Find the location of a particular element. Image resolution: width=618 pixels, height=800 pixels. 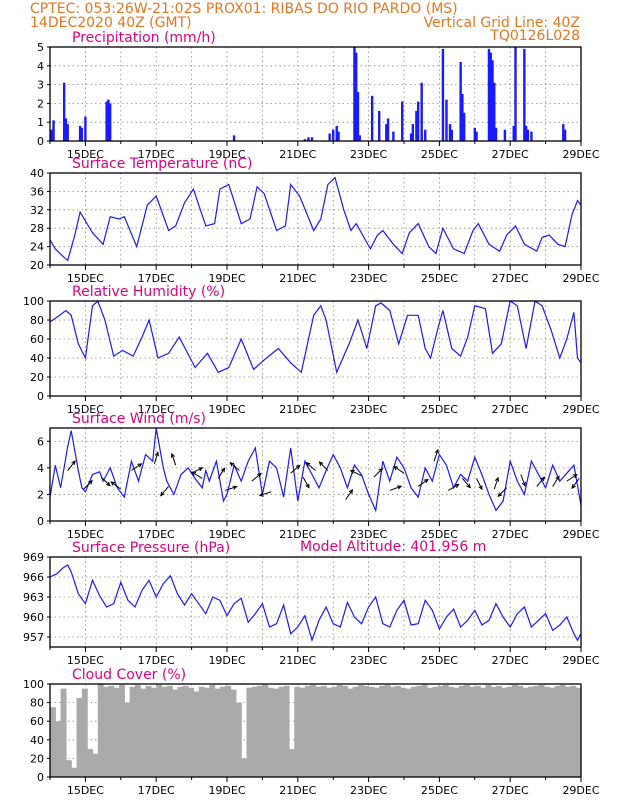

series-line-pres is located at coordinates (315, 603).